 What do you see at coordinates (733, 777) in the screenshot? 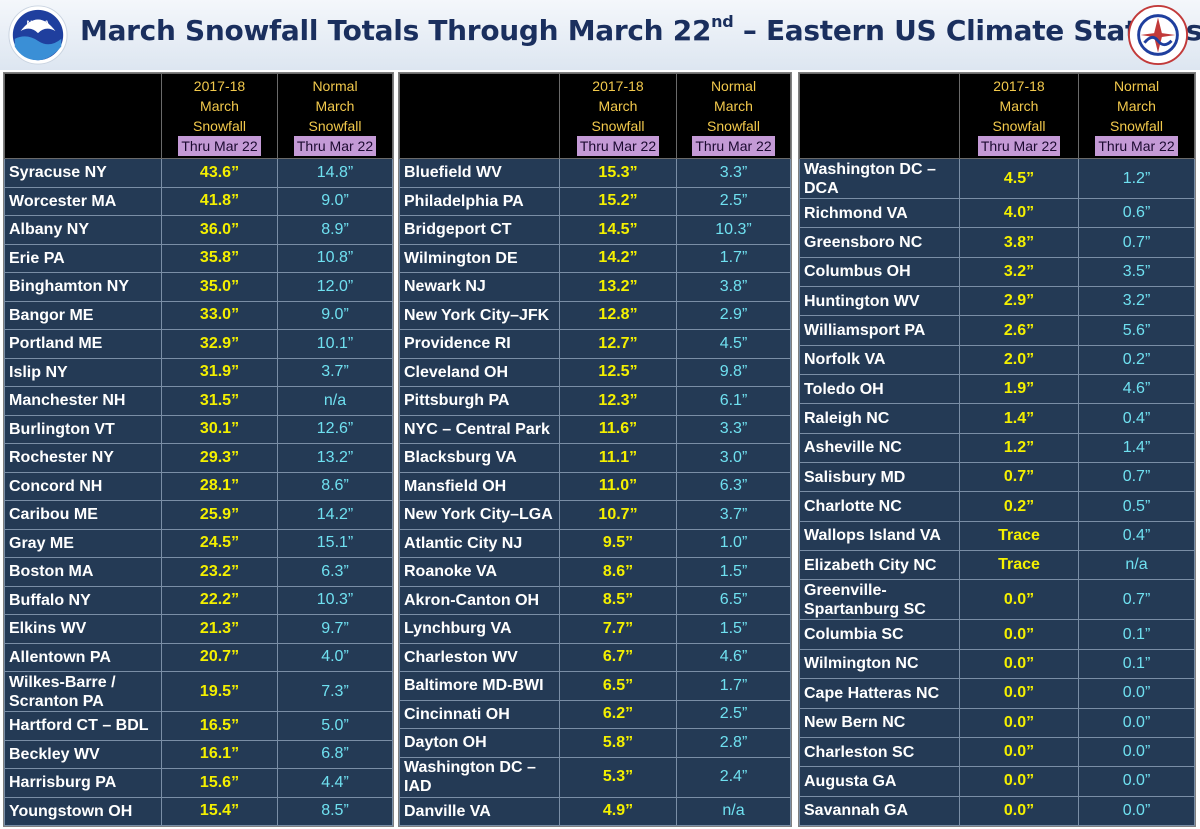
I see `normal-value: 2.4”` at bounding box center [733, 777].